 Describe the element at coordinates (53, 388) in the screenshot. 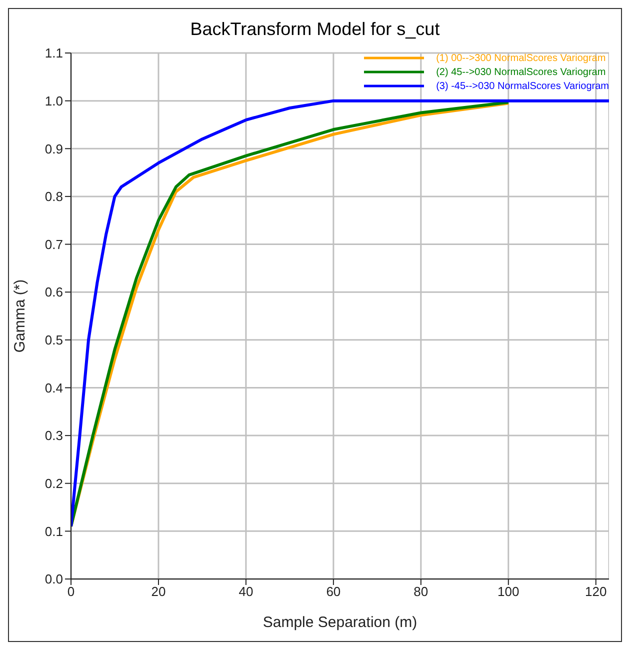

I see `y-tick-label: 0.4` at that location.